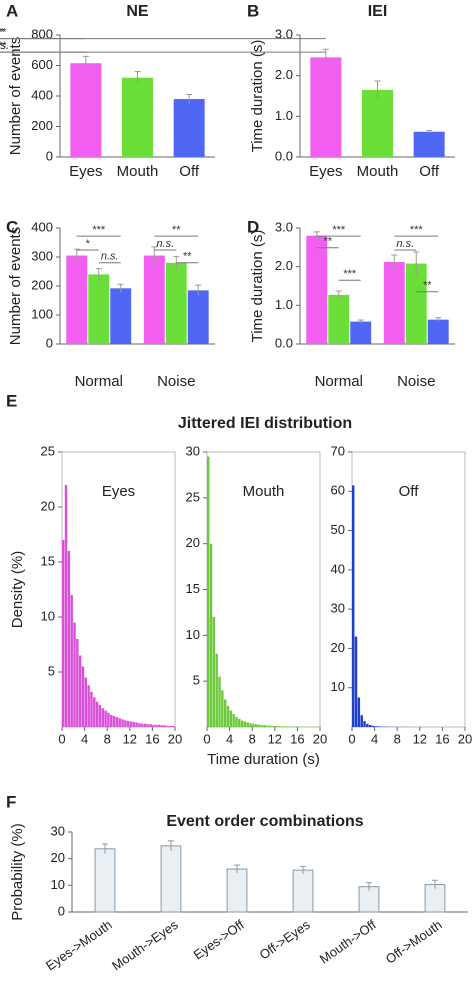  What do you see at coordinates (284, 342) in the screenshot?
I see `y-tick-label: 0.0` at bounding box center [284, 342].